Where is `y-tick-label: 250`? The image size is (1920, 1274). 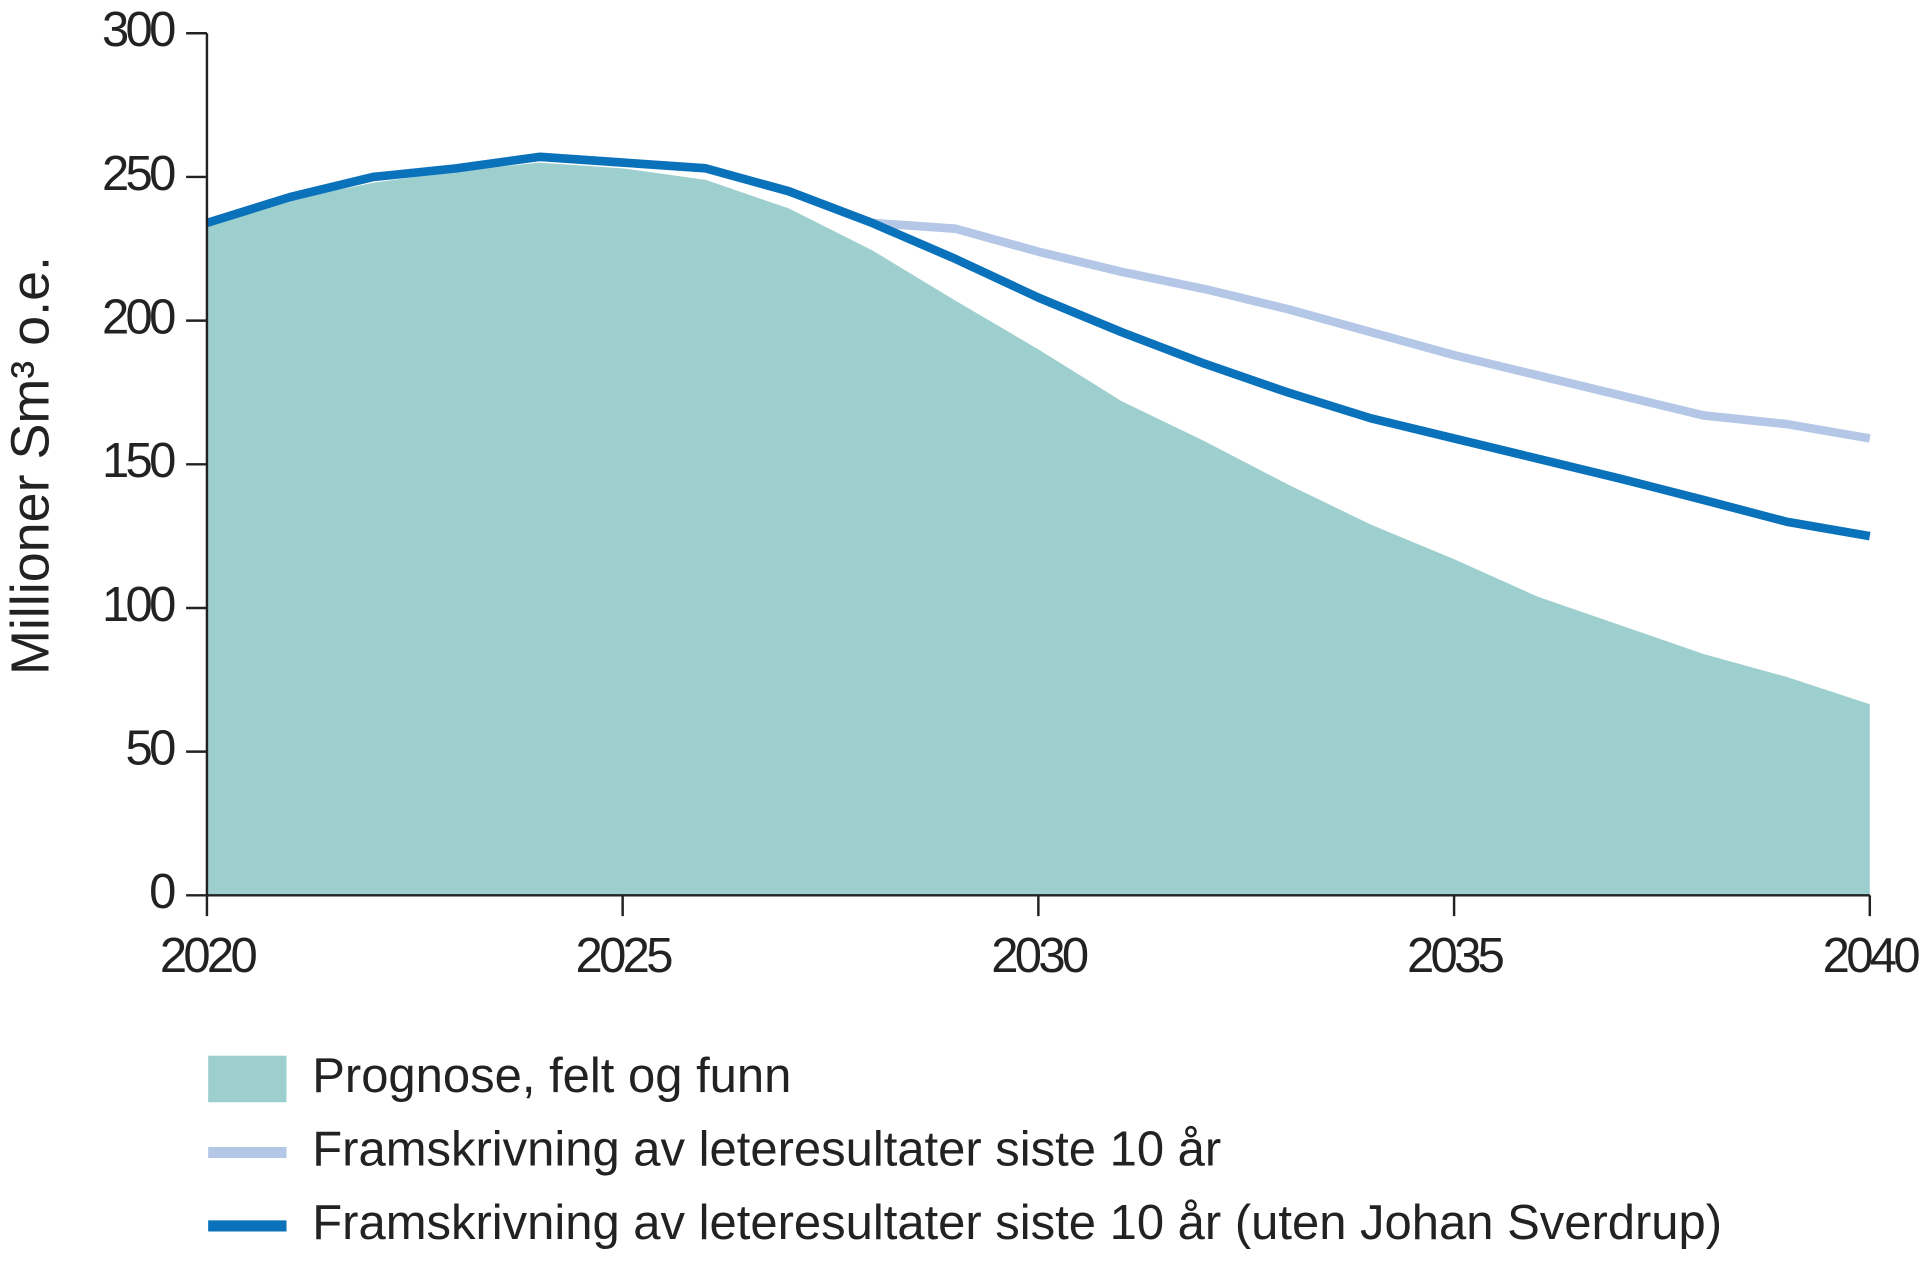 y-tick-label: 250 is located at coordinates (138, 174).